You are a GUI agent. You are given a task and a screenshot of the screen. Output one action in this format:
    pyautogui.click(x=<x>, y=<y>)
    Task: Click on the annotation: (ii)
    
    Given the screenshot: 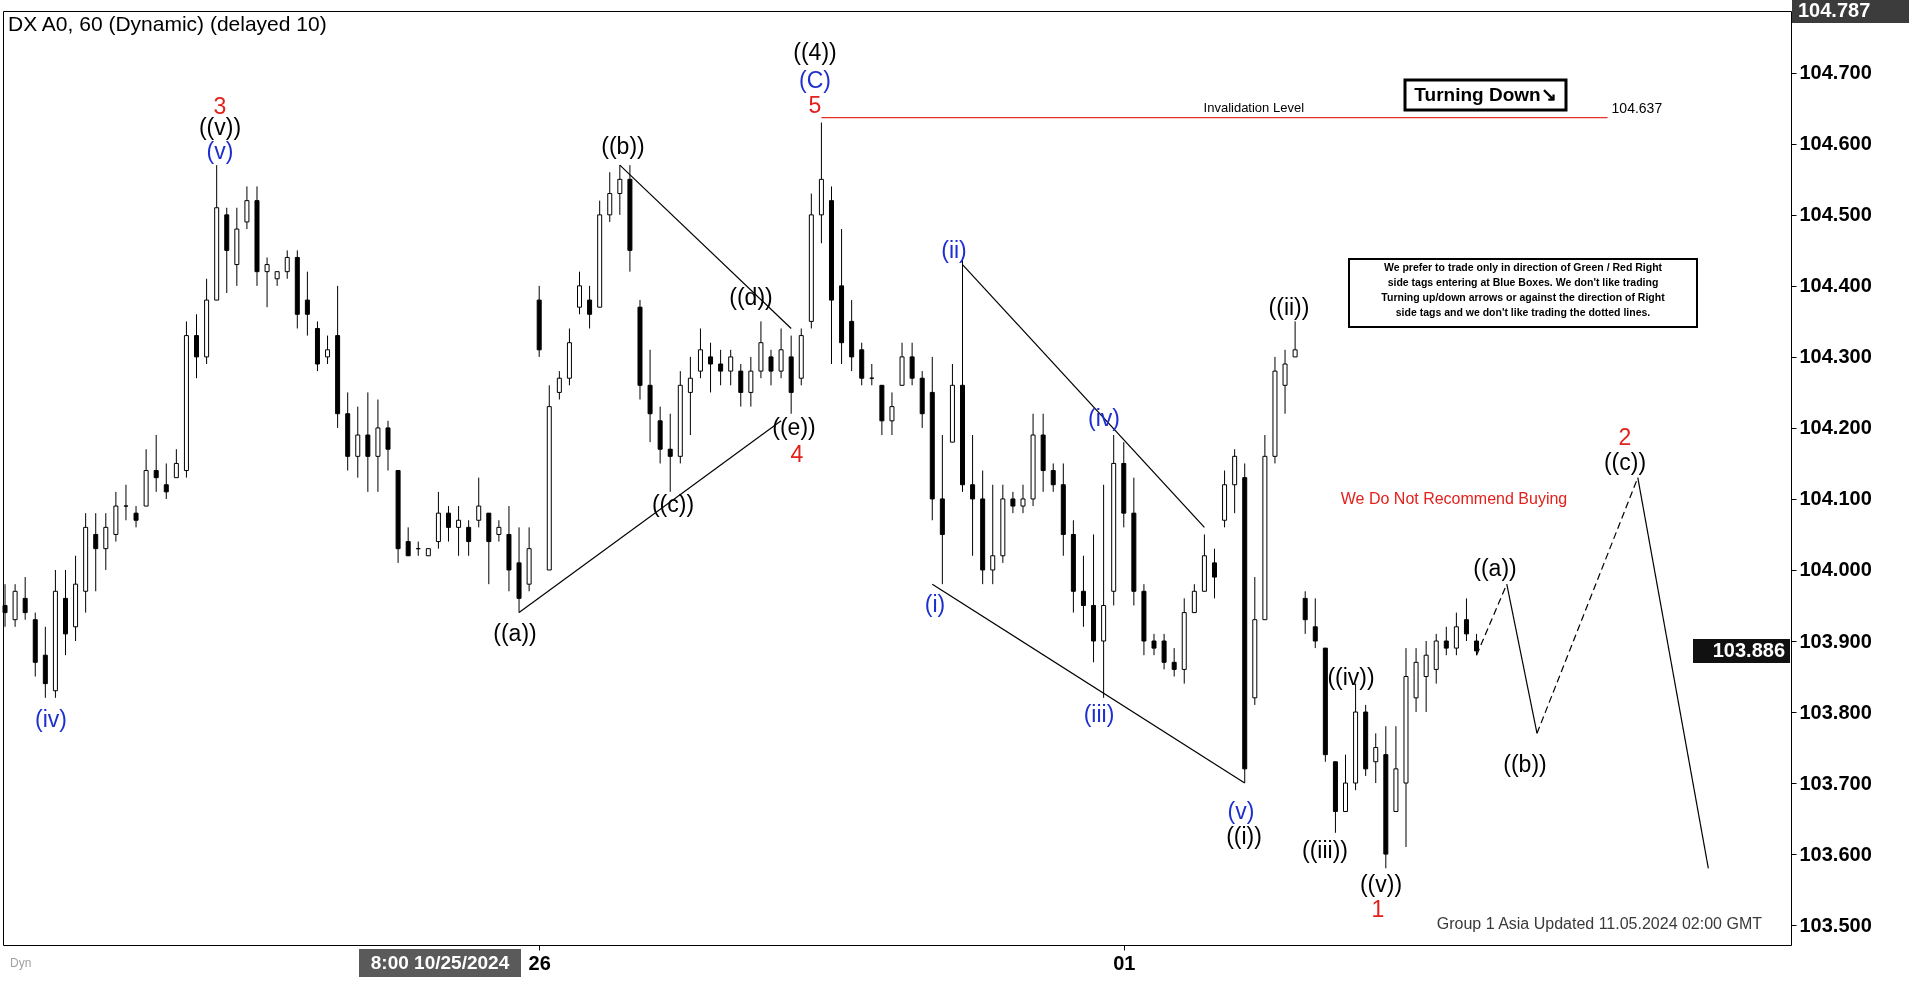 What is the action you would take?
    pyautogui.click(x=954, y=250)
    